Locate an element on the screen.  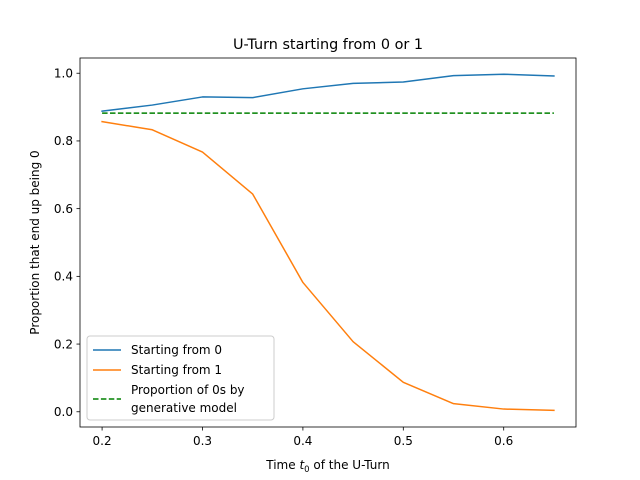
chart-title: U-Turn starting from 0 or 1 is located at coordinates (328, 45).